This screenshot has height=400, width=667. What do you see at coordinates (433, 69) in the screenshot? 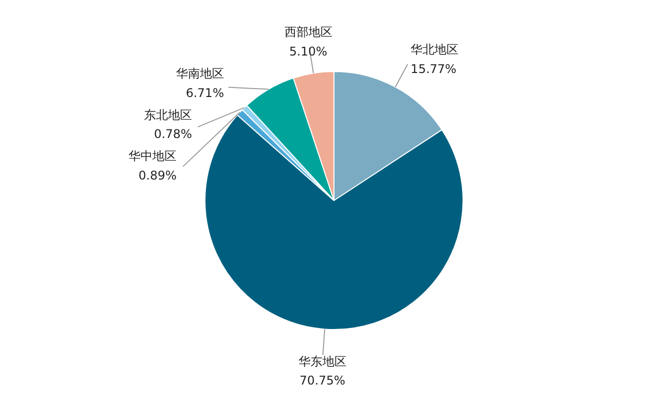
I see `data-label: 15.77%` at bounding box center [433, 69].